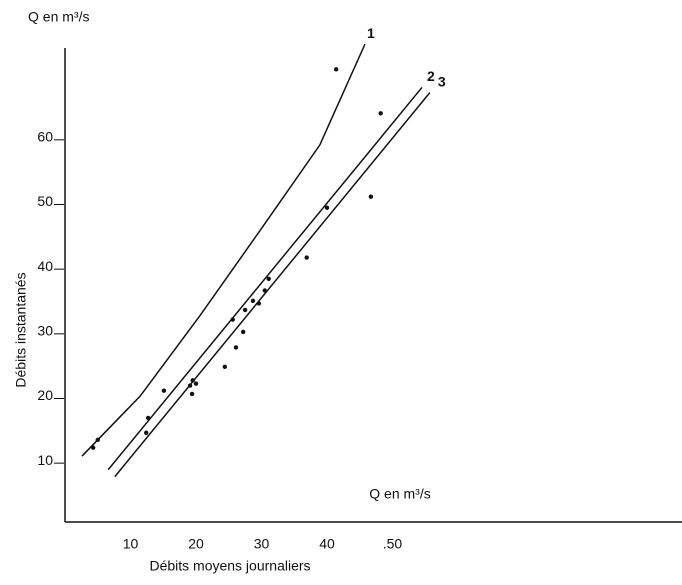  What do you see at coordinates (431, 76) in the screenshot?
I see `curve-label: 2` at bounding box center [431, 76].